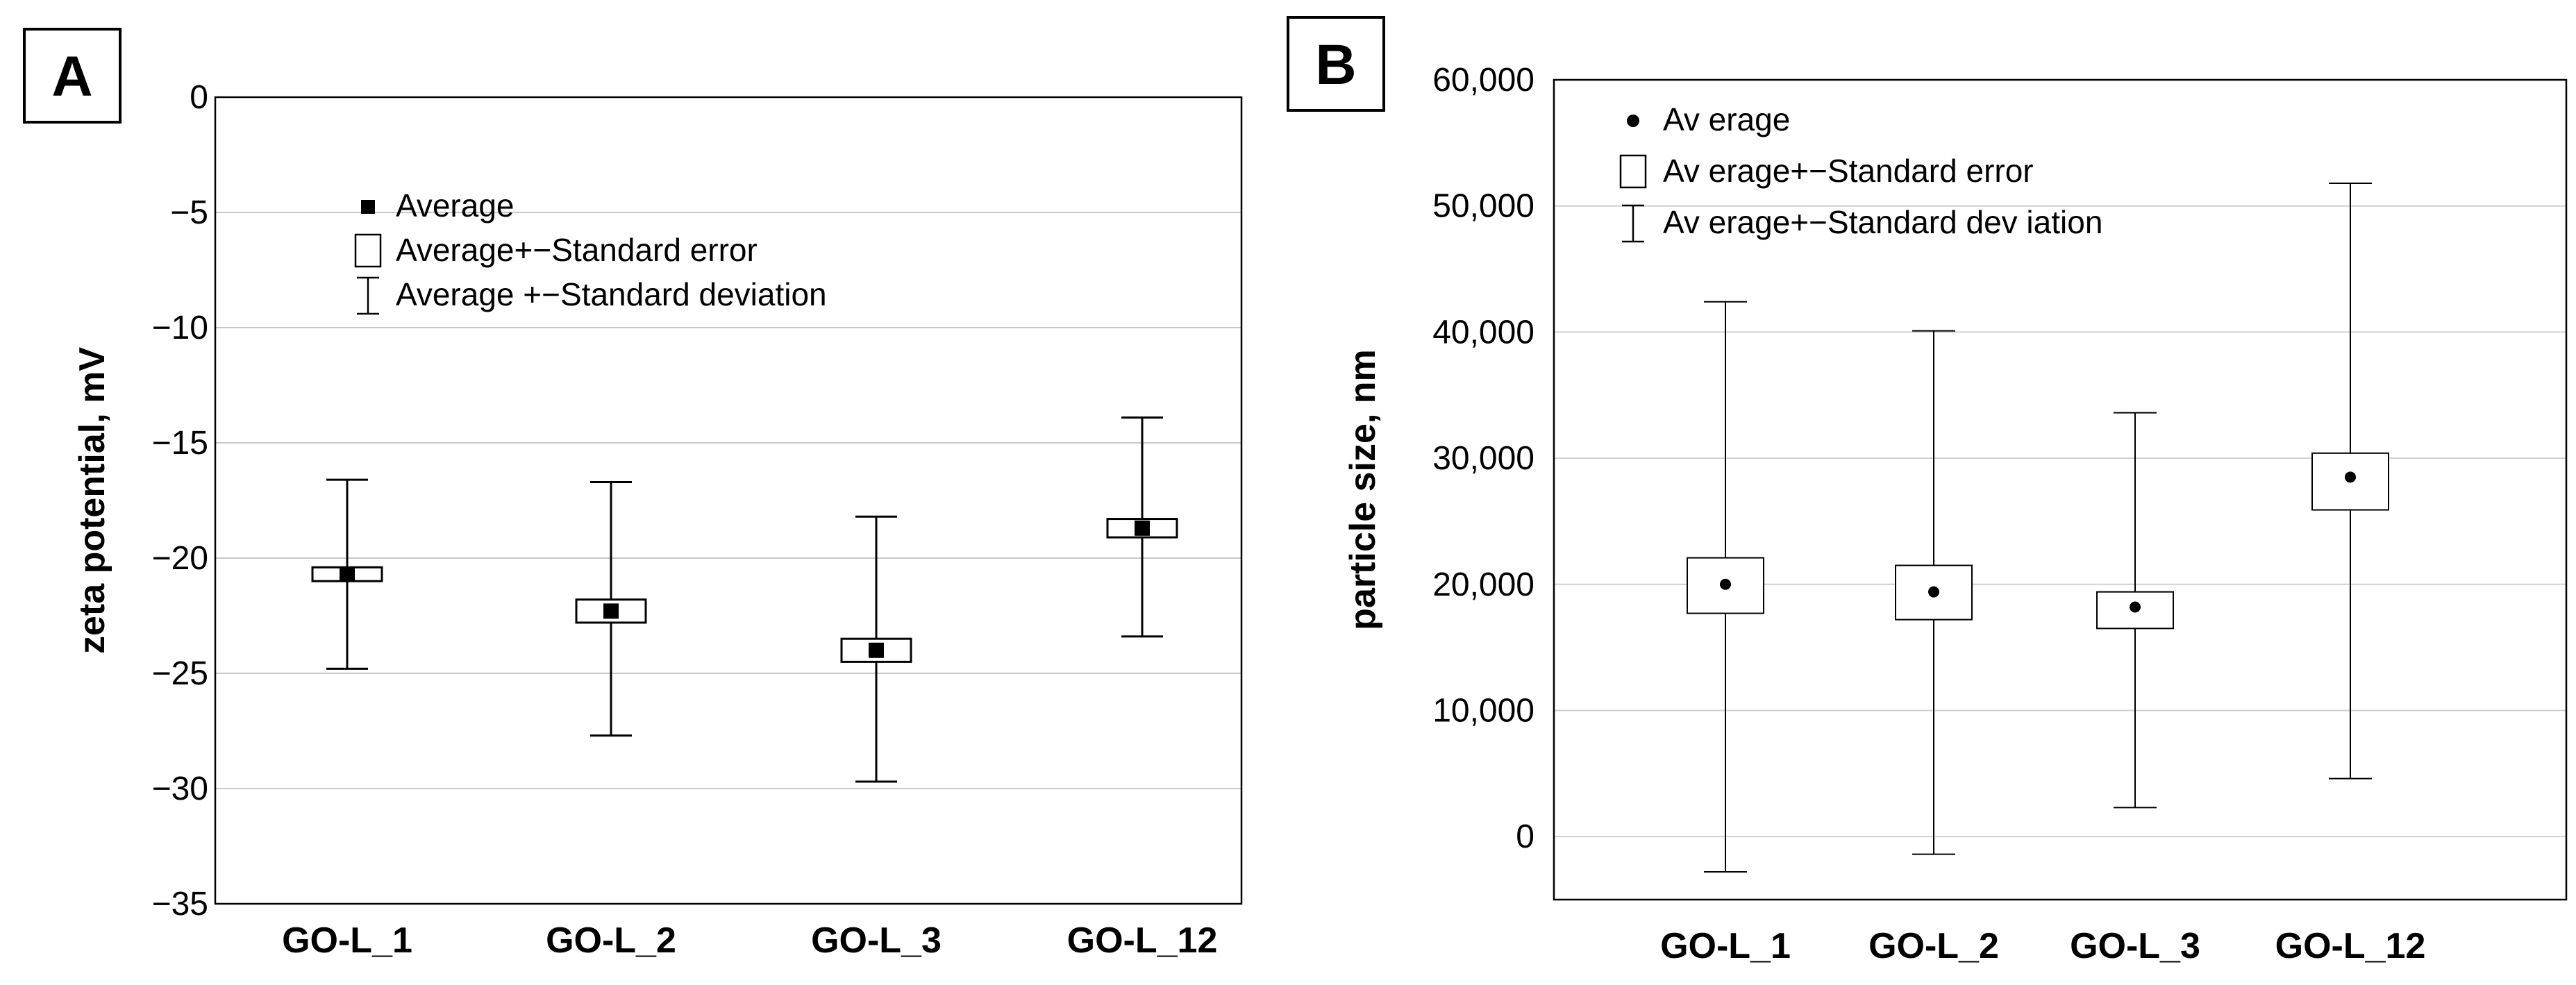 Image resolution: width=2576 pixels, height=985 pixels. I want to click on y-tick-label: −15, so click(180, 444).